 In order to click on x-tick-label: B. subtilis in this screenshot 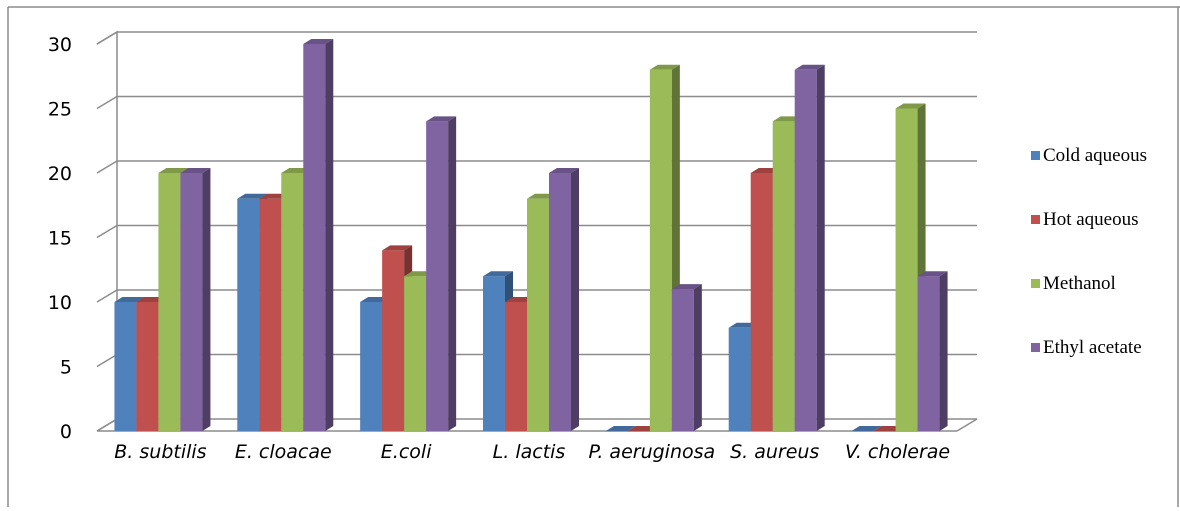, I will do `click(160, 452)`.